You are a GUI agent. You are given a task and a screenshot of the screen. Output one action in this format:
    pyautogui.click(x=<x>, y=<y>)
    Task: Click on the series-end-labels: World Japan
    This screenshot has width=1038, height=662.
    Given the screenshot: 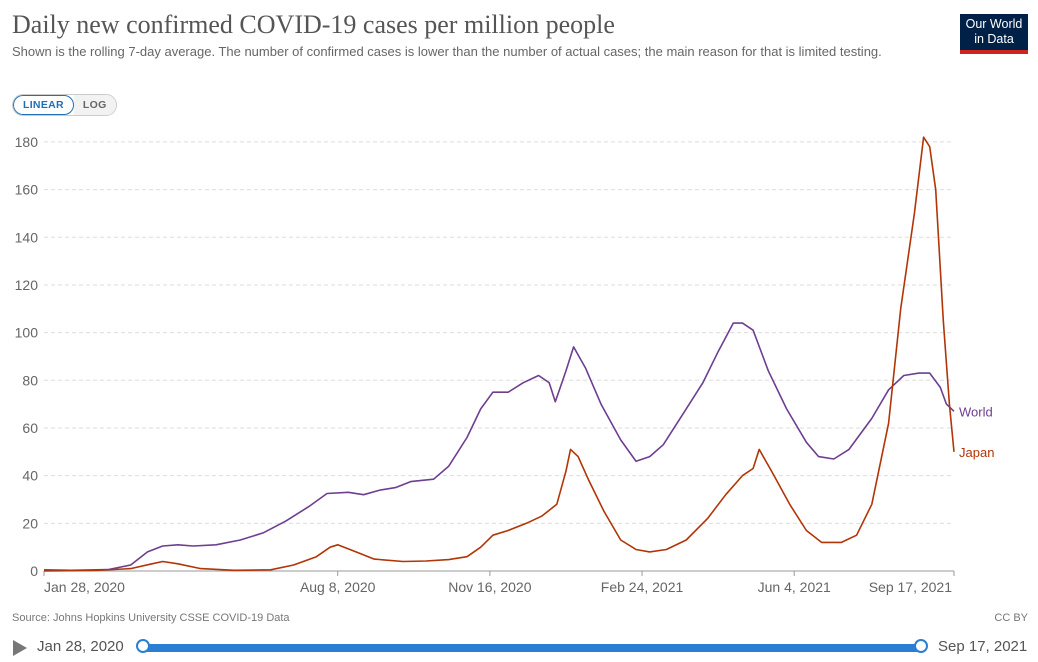 What is the action you would take?
    pyautogui.click(x=976, y=432)
    